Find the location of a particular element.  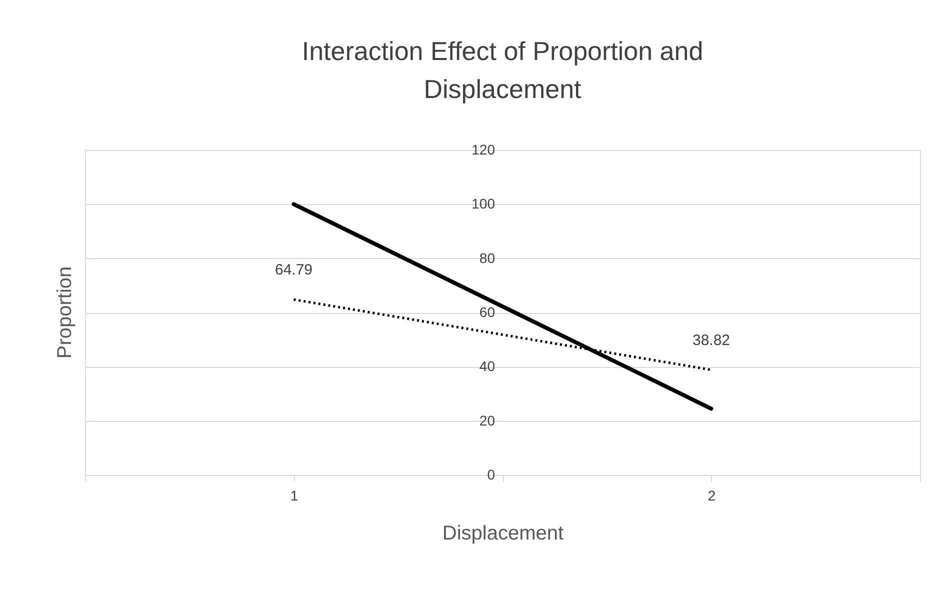

x-tick-label: 1 is located at coordinates (294, 496).